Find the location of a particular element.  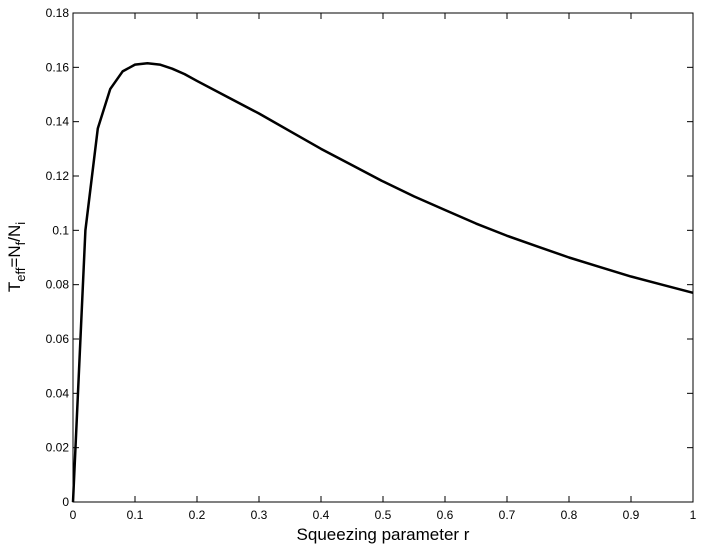

x-tick-label: 0.7 is located at coordinates (507, 515).